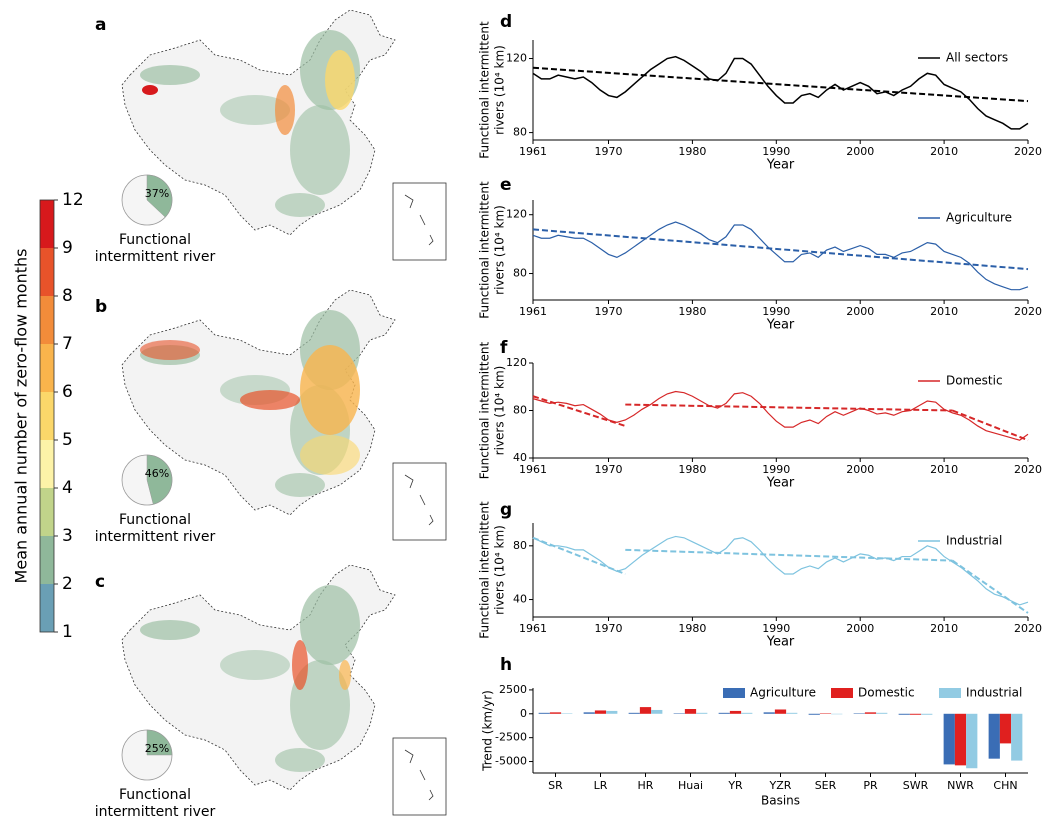 The height and width of the screenshot is (822, 1059). I want to click on y-tick-label: -5000, so click(511, 761).